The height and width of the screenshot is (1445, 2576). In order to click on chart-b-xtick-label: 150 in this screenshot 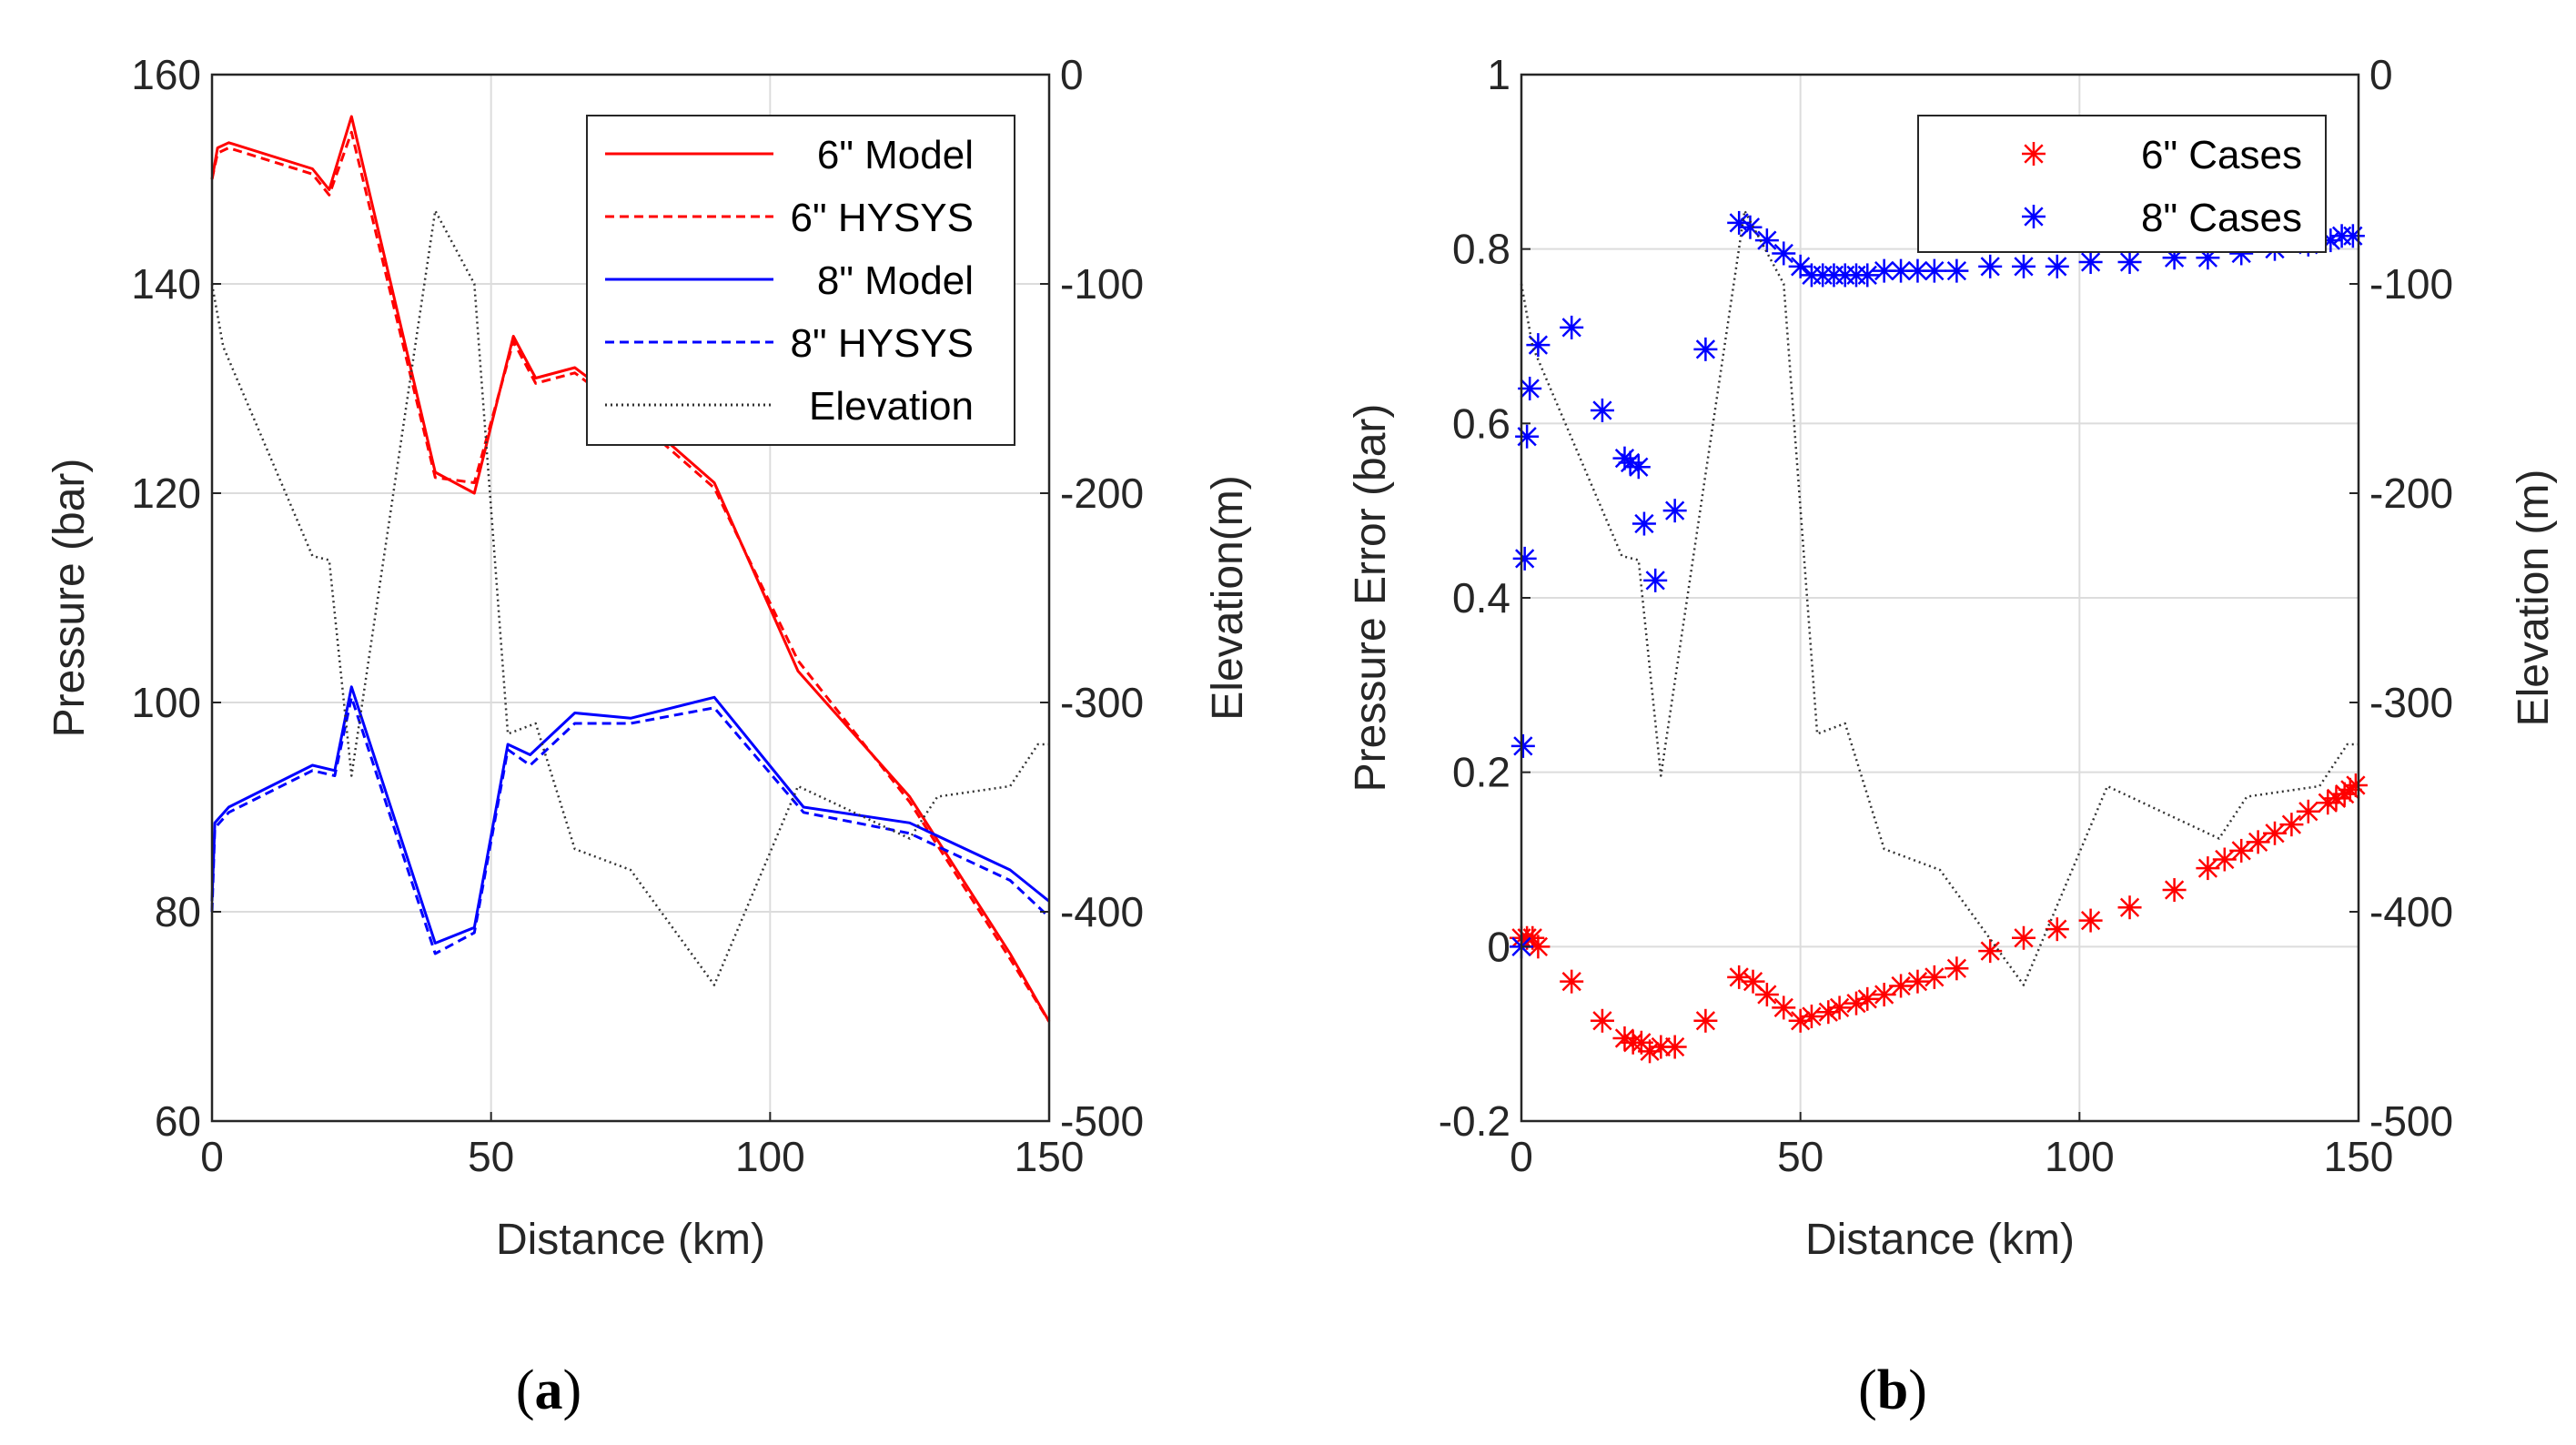, I will do `click(2359, 1156)`.